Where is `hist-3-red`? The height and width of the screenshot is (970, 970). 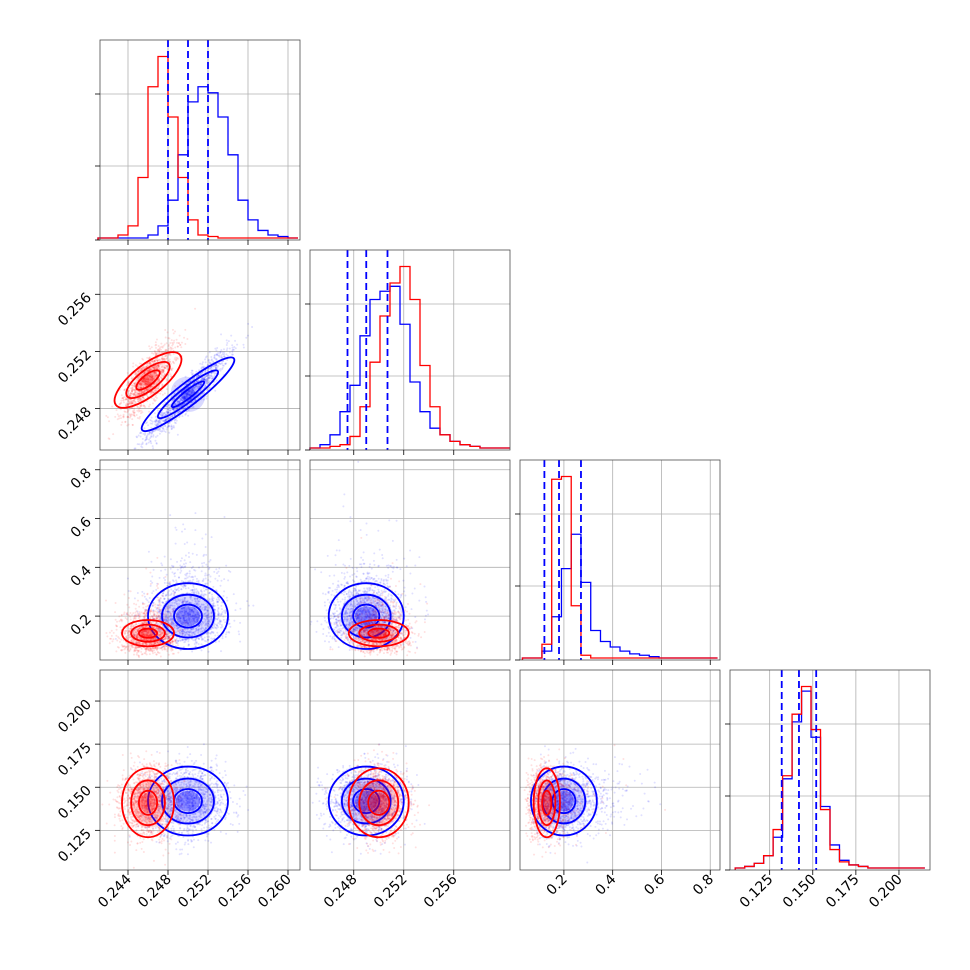
hist-3-red is located at coordinates (829, 777).